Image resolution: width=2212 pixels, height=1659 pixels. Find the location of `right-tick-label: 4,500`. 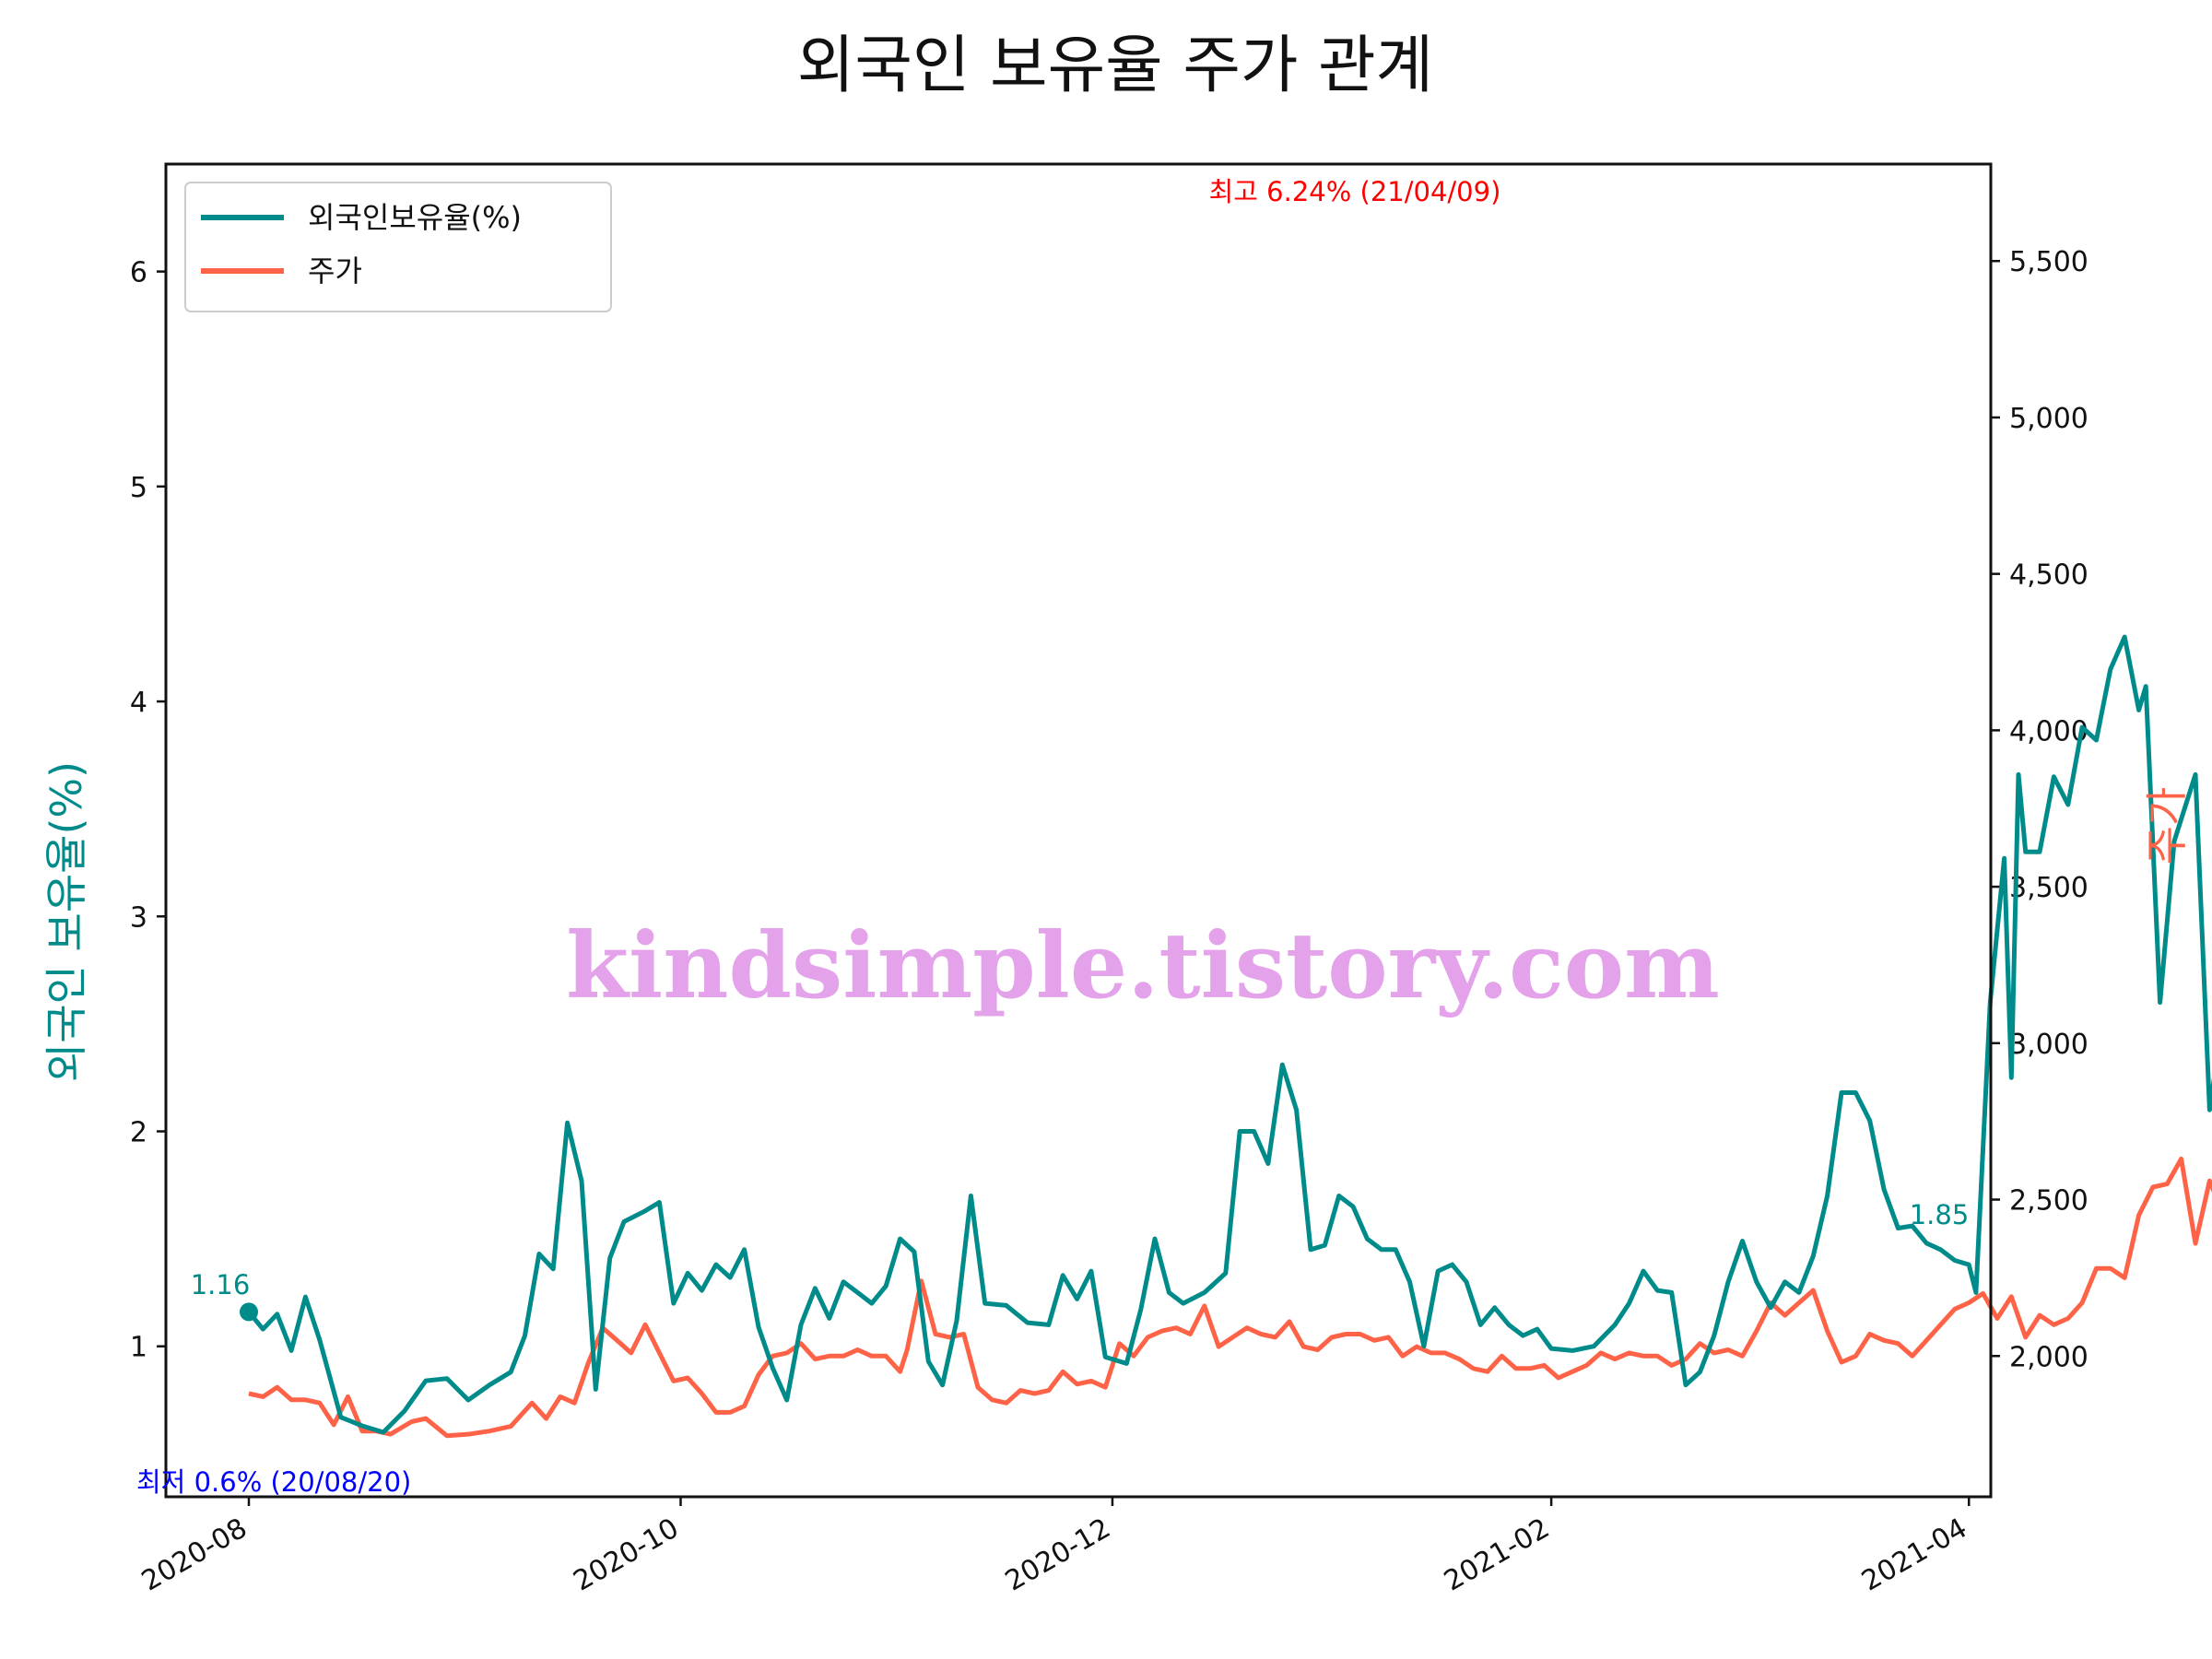

right-tick-label: 4,500 is located at coordinates (2048, 575).